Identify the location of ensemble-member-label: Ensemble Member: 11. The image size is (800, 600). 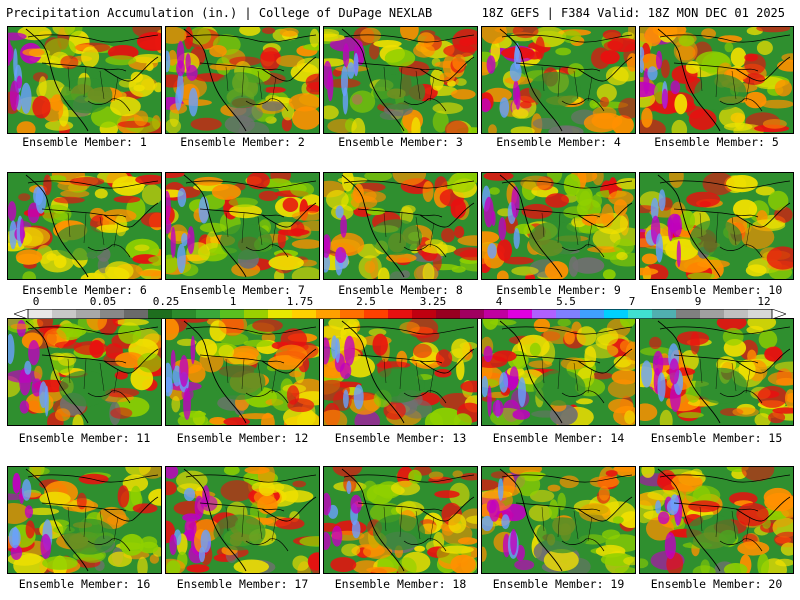
(84, 438).